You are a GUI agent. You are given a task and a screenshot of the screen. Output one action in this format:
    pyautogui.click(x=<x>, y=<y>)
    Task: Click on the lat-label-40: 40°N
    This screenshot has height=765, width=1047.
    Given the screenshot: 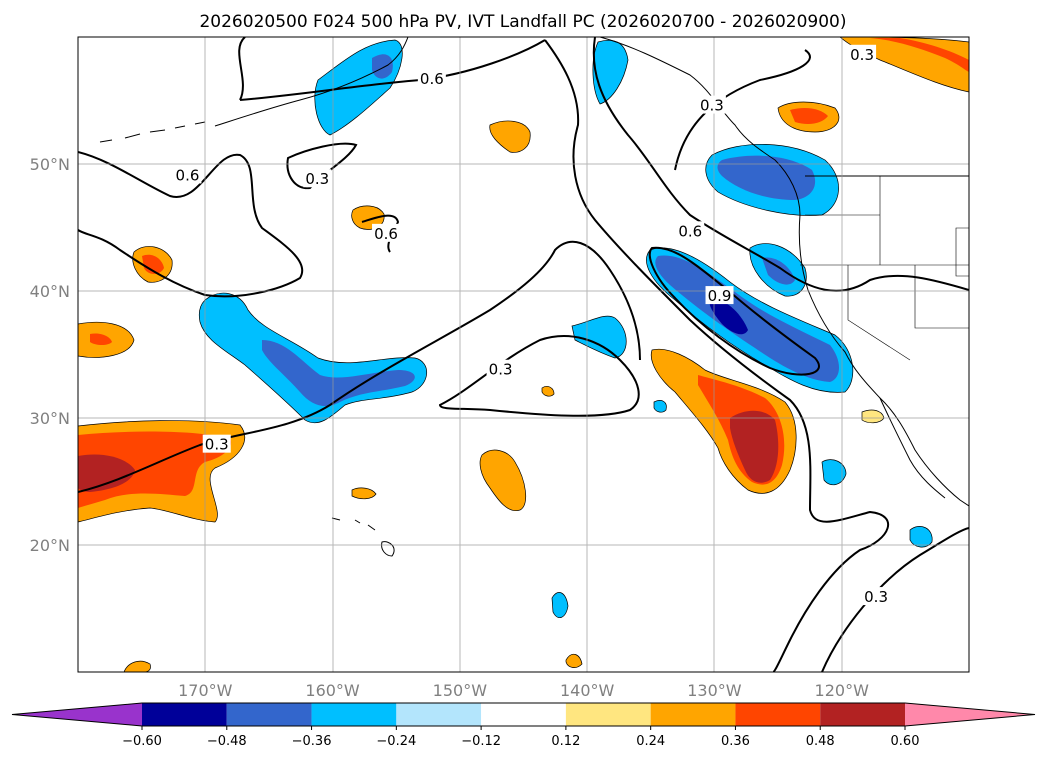 What is the action you would take?
    pyautogui.click(x=50, y=291)
    